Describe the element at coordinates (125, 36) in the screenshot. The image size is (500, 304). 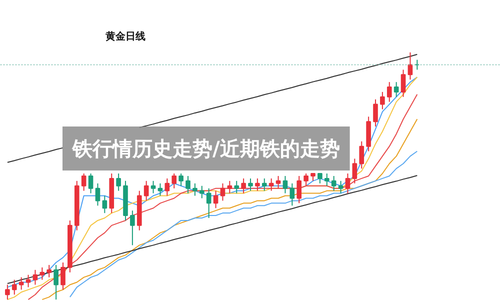
I see `chart-title: 黄金日线` at that location.